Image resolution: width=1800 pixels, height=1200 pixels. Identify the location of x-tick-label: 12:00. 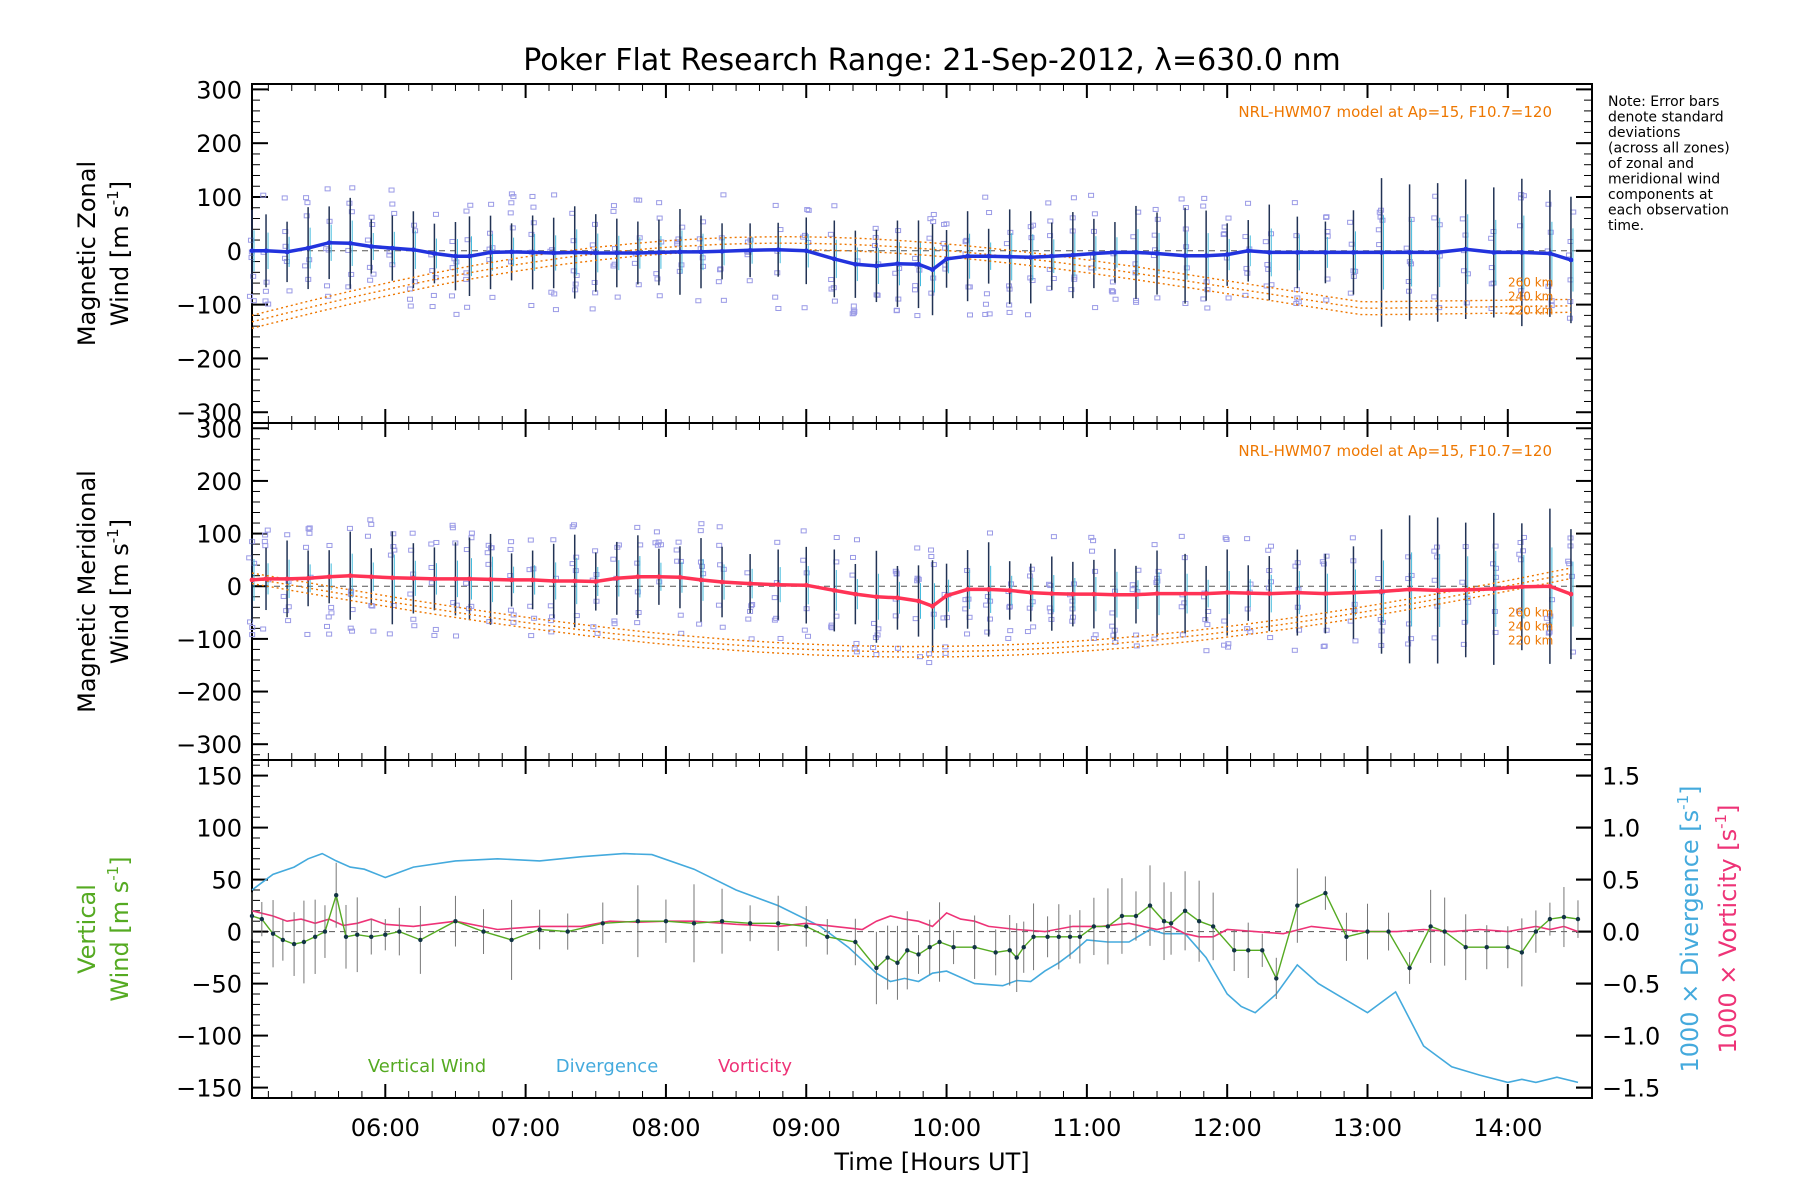
(1227, 1128).